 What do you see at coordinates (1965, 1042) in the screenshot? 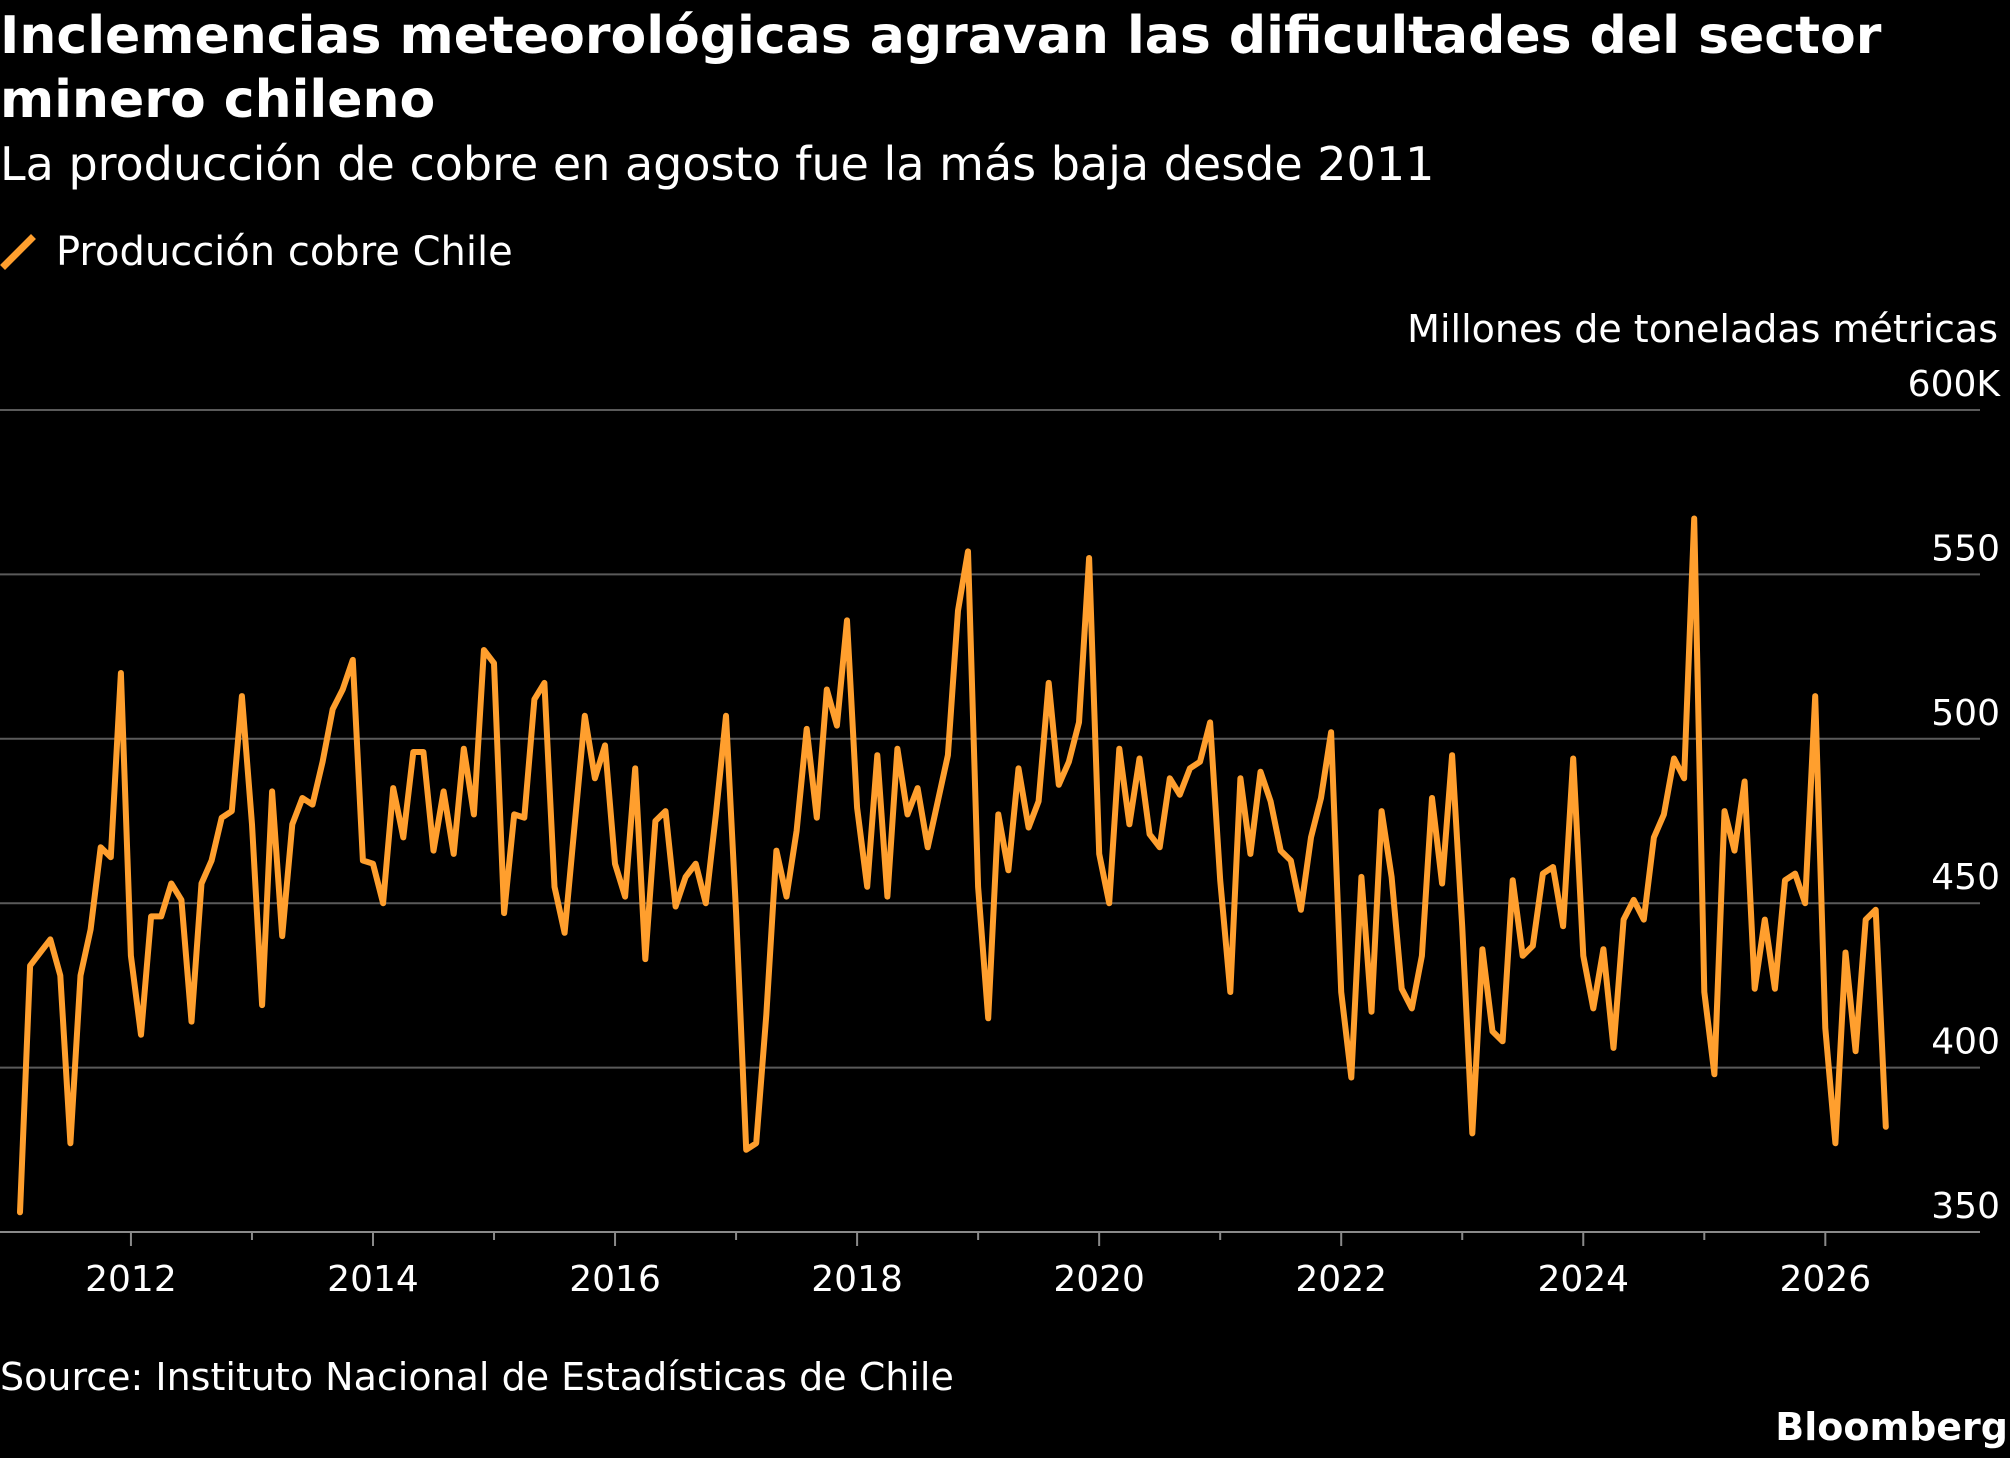
I see `y-tick-label: 400` at bounding box center [1965, 1042].